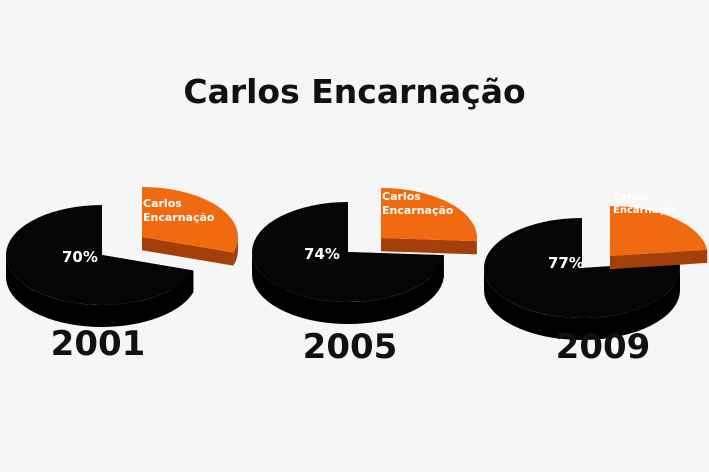  What do you see at coordinates (98, 344) in the screenshot?
I see `year-label: 2001` at bounding box center [98, 344].